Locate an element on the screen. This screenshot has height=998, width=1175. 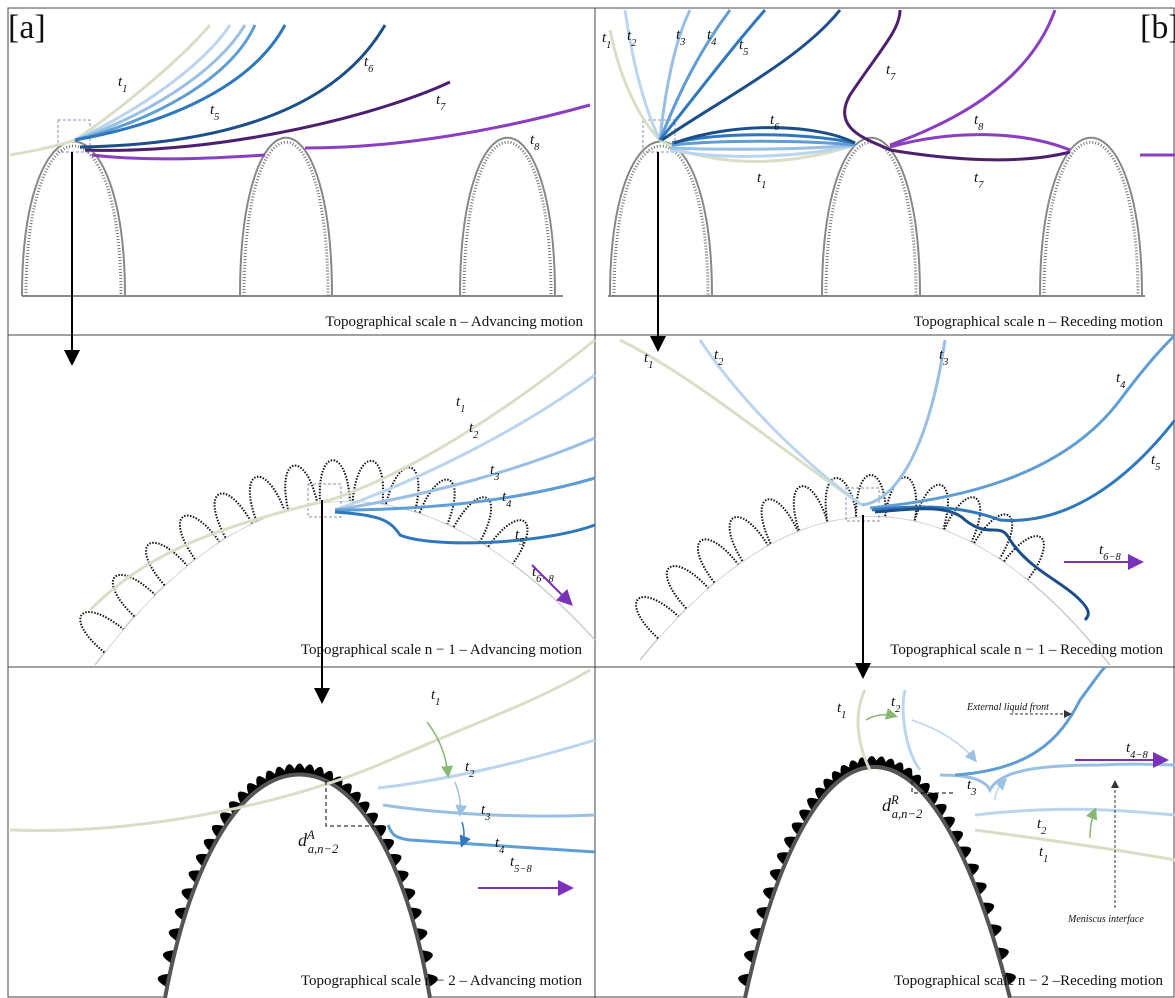
label: External liquid front is located at coordinates (1007, 707).